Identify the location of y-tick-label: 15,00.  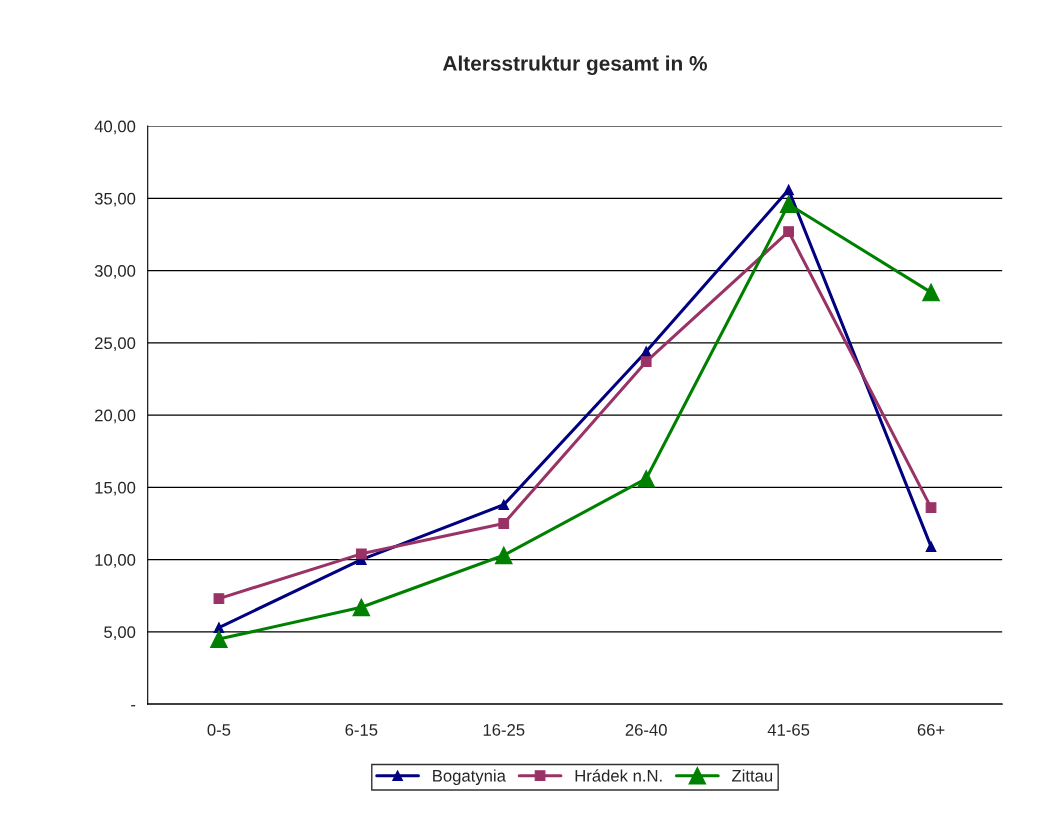
(115, 488).